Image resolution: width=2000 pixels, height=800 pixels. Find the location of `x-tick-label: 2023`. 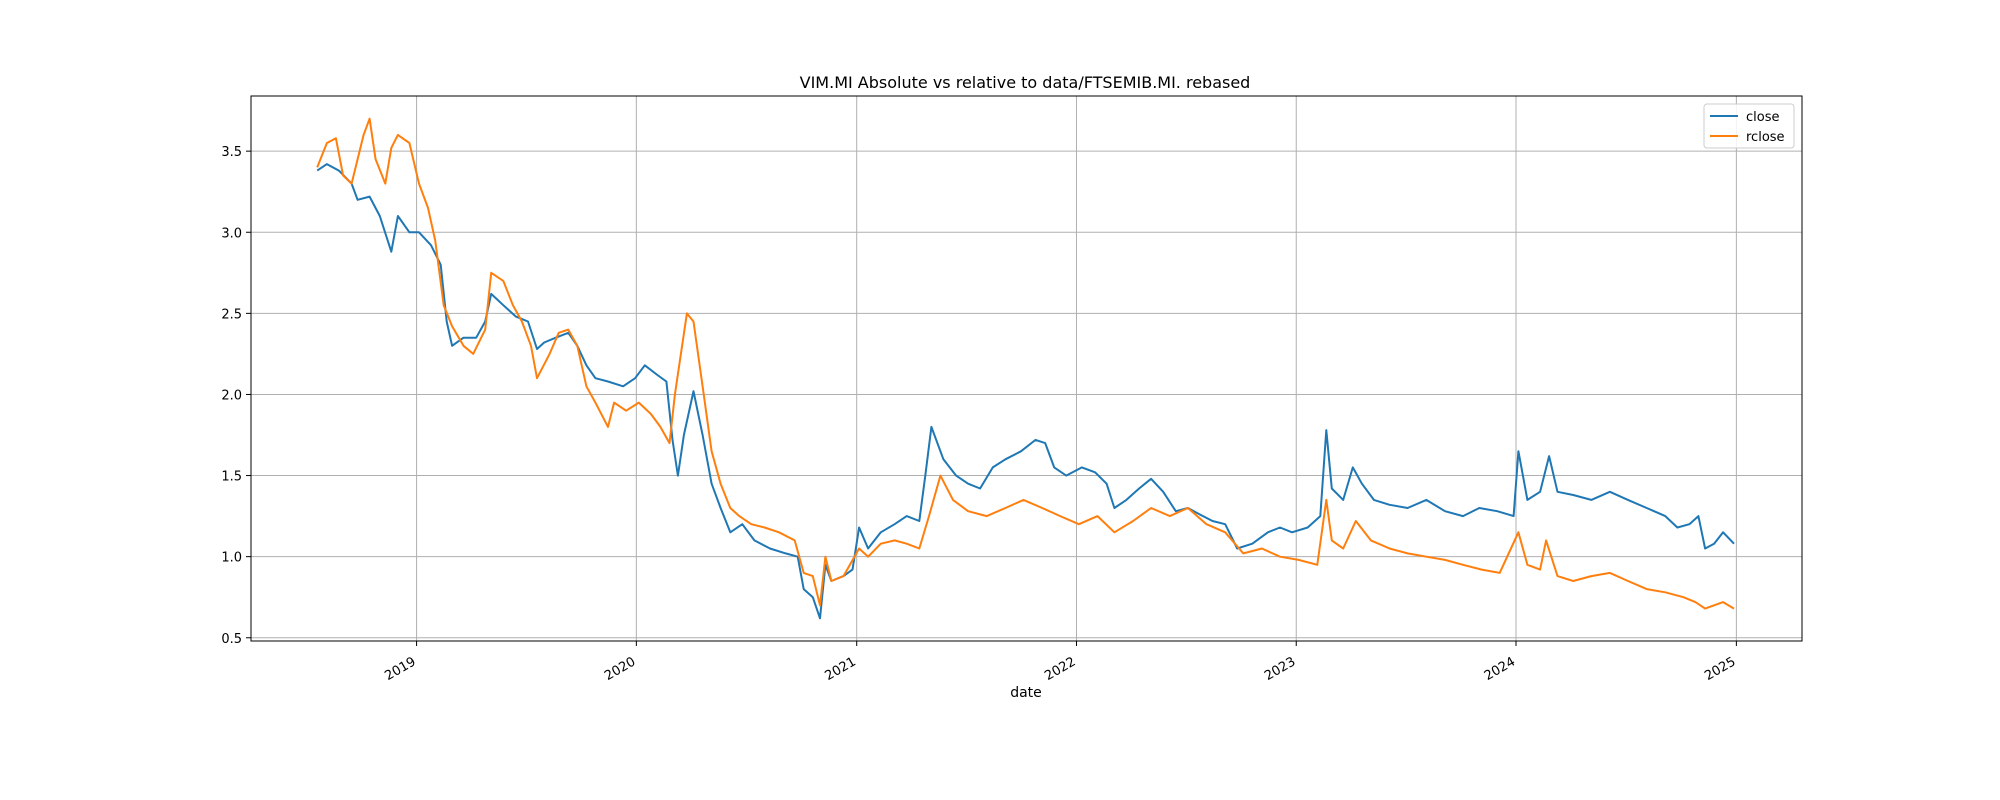

x-tick-label: 2023 is located at coordinates (1280, 669).